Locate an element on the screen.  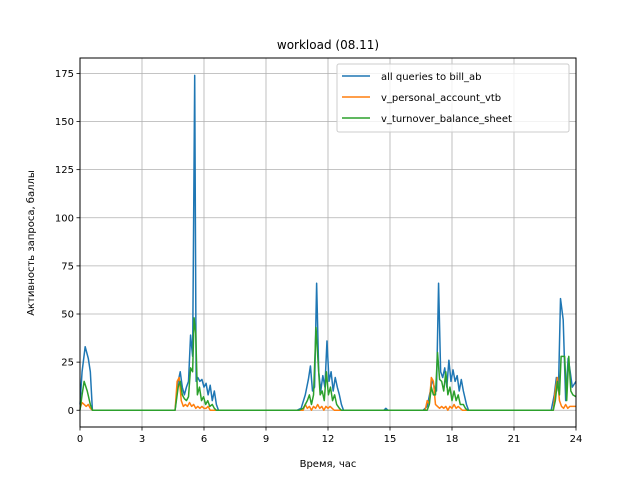
x-tick-label: 9 is located at coordinates (266, 439).